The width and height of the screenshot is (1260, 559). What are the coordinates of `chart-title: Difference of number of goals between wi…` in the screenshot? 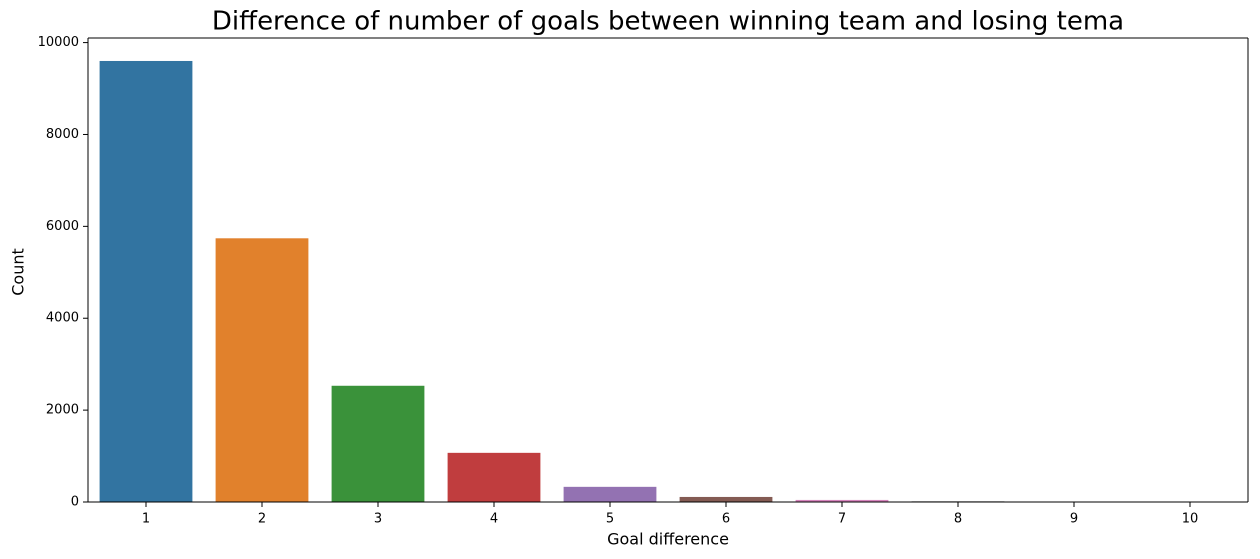 It's located at (668, 22).